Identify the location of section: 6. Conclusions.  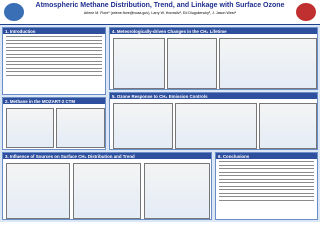
(266, 186).